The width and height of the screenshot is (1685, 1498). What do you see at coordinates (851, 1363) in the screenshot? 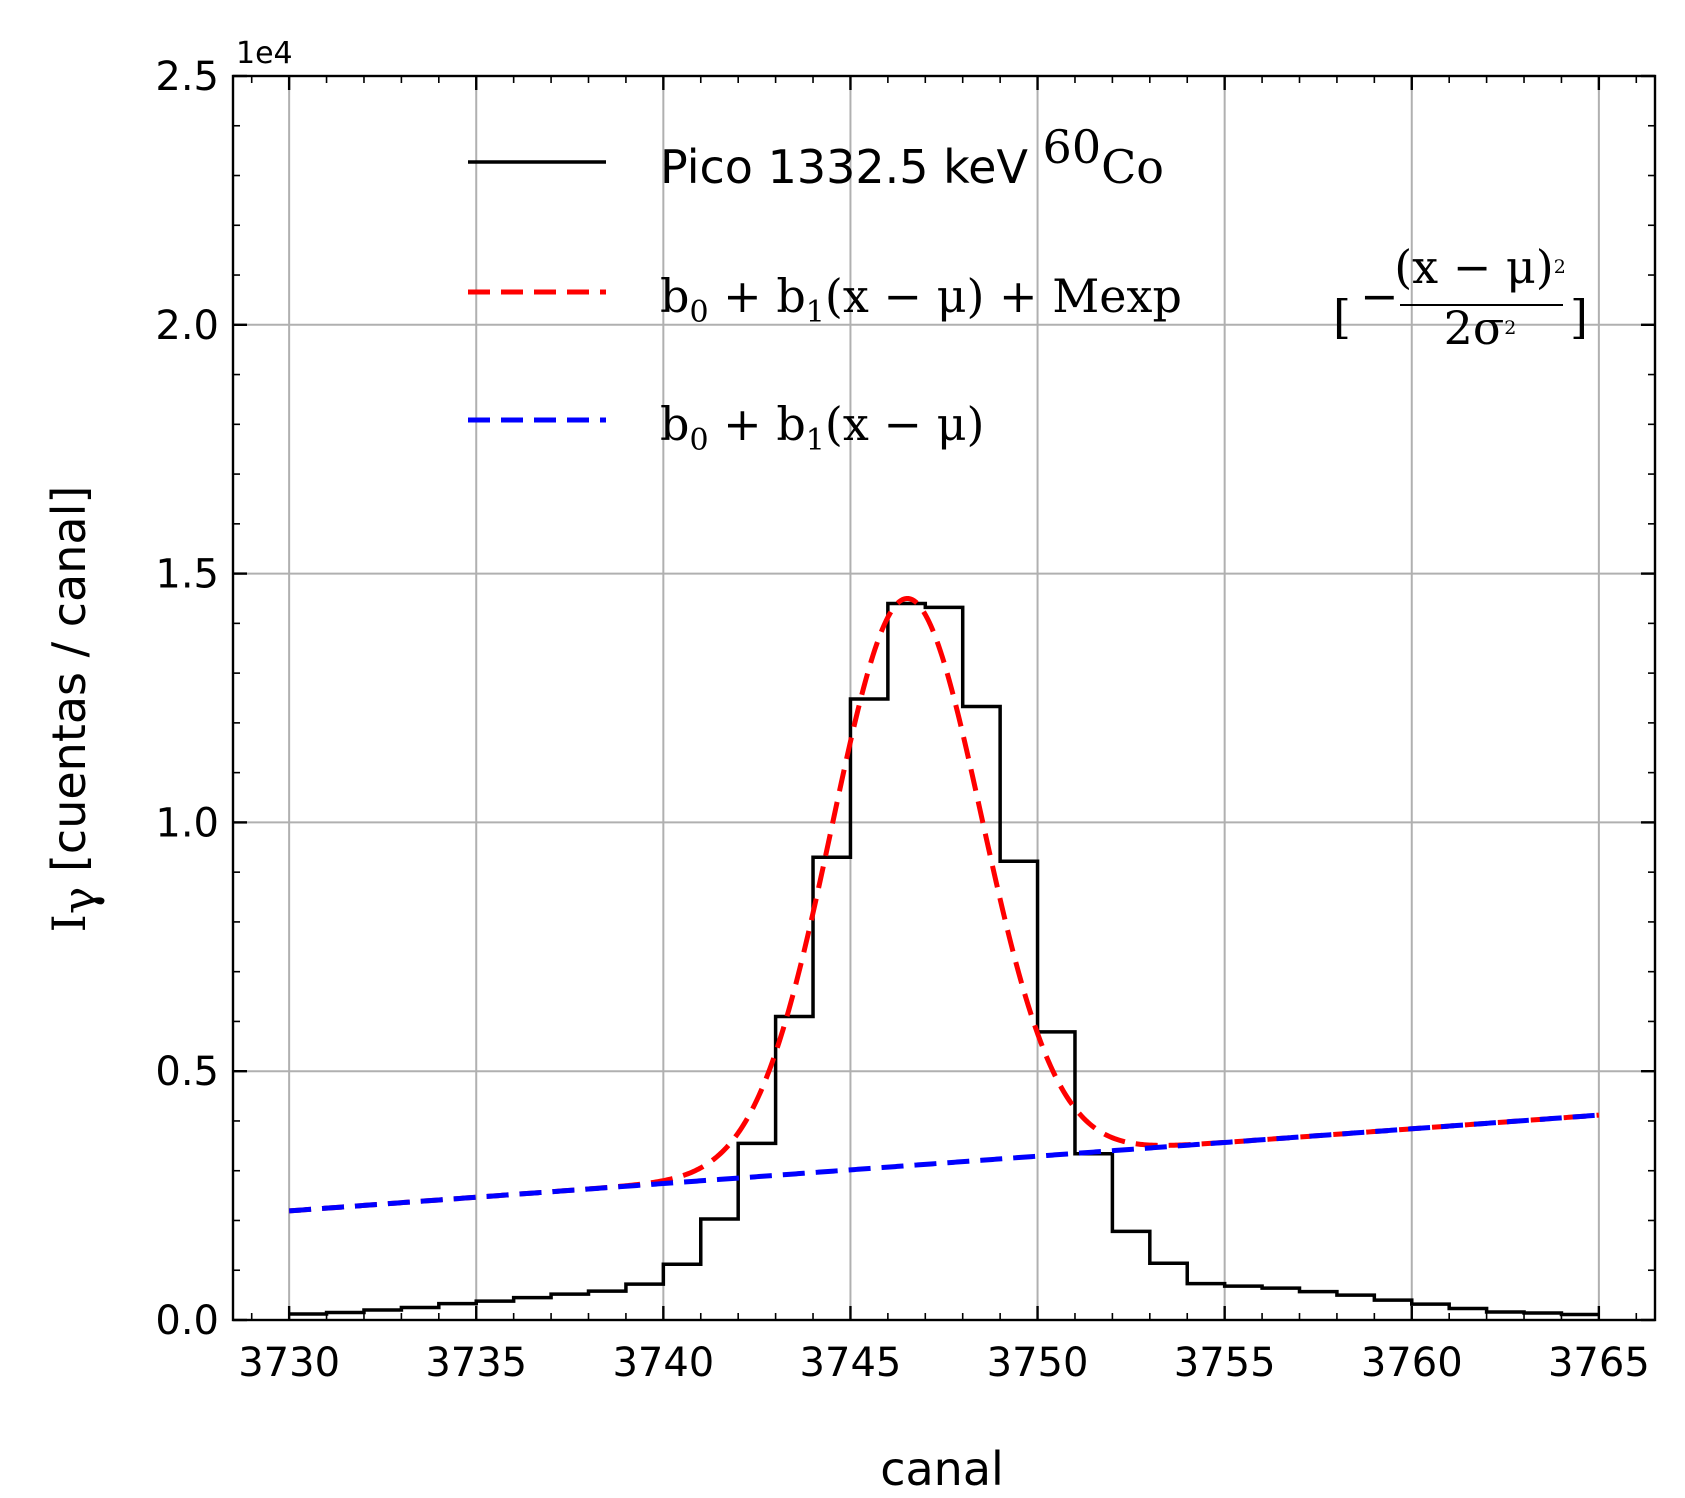
I see `x-tick-label: 3745` at bounding box center [851, 1363].